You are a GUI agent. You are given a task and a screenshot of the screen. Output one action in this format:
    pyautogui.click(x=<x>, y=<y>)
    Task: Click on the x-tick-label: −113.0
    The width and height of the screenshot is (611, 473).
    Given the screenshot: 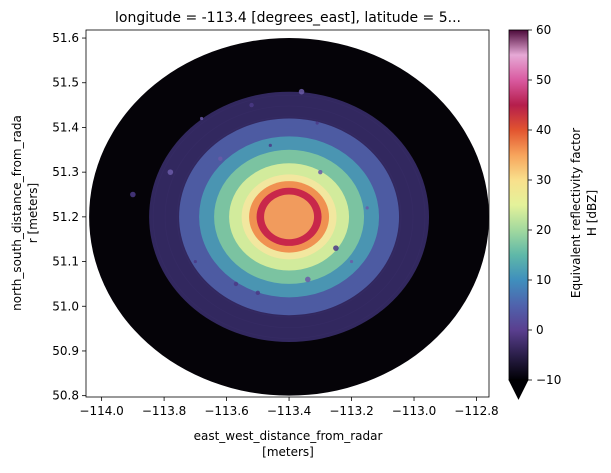 What is the action you would take?
    pyautogui.click(x=414, y=411)
    